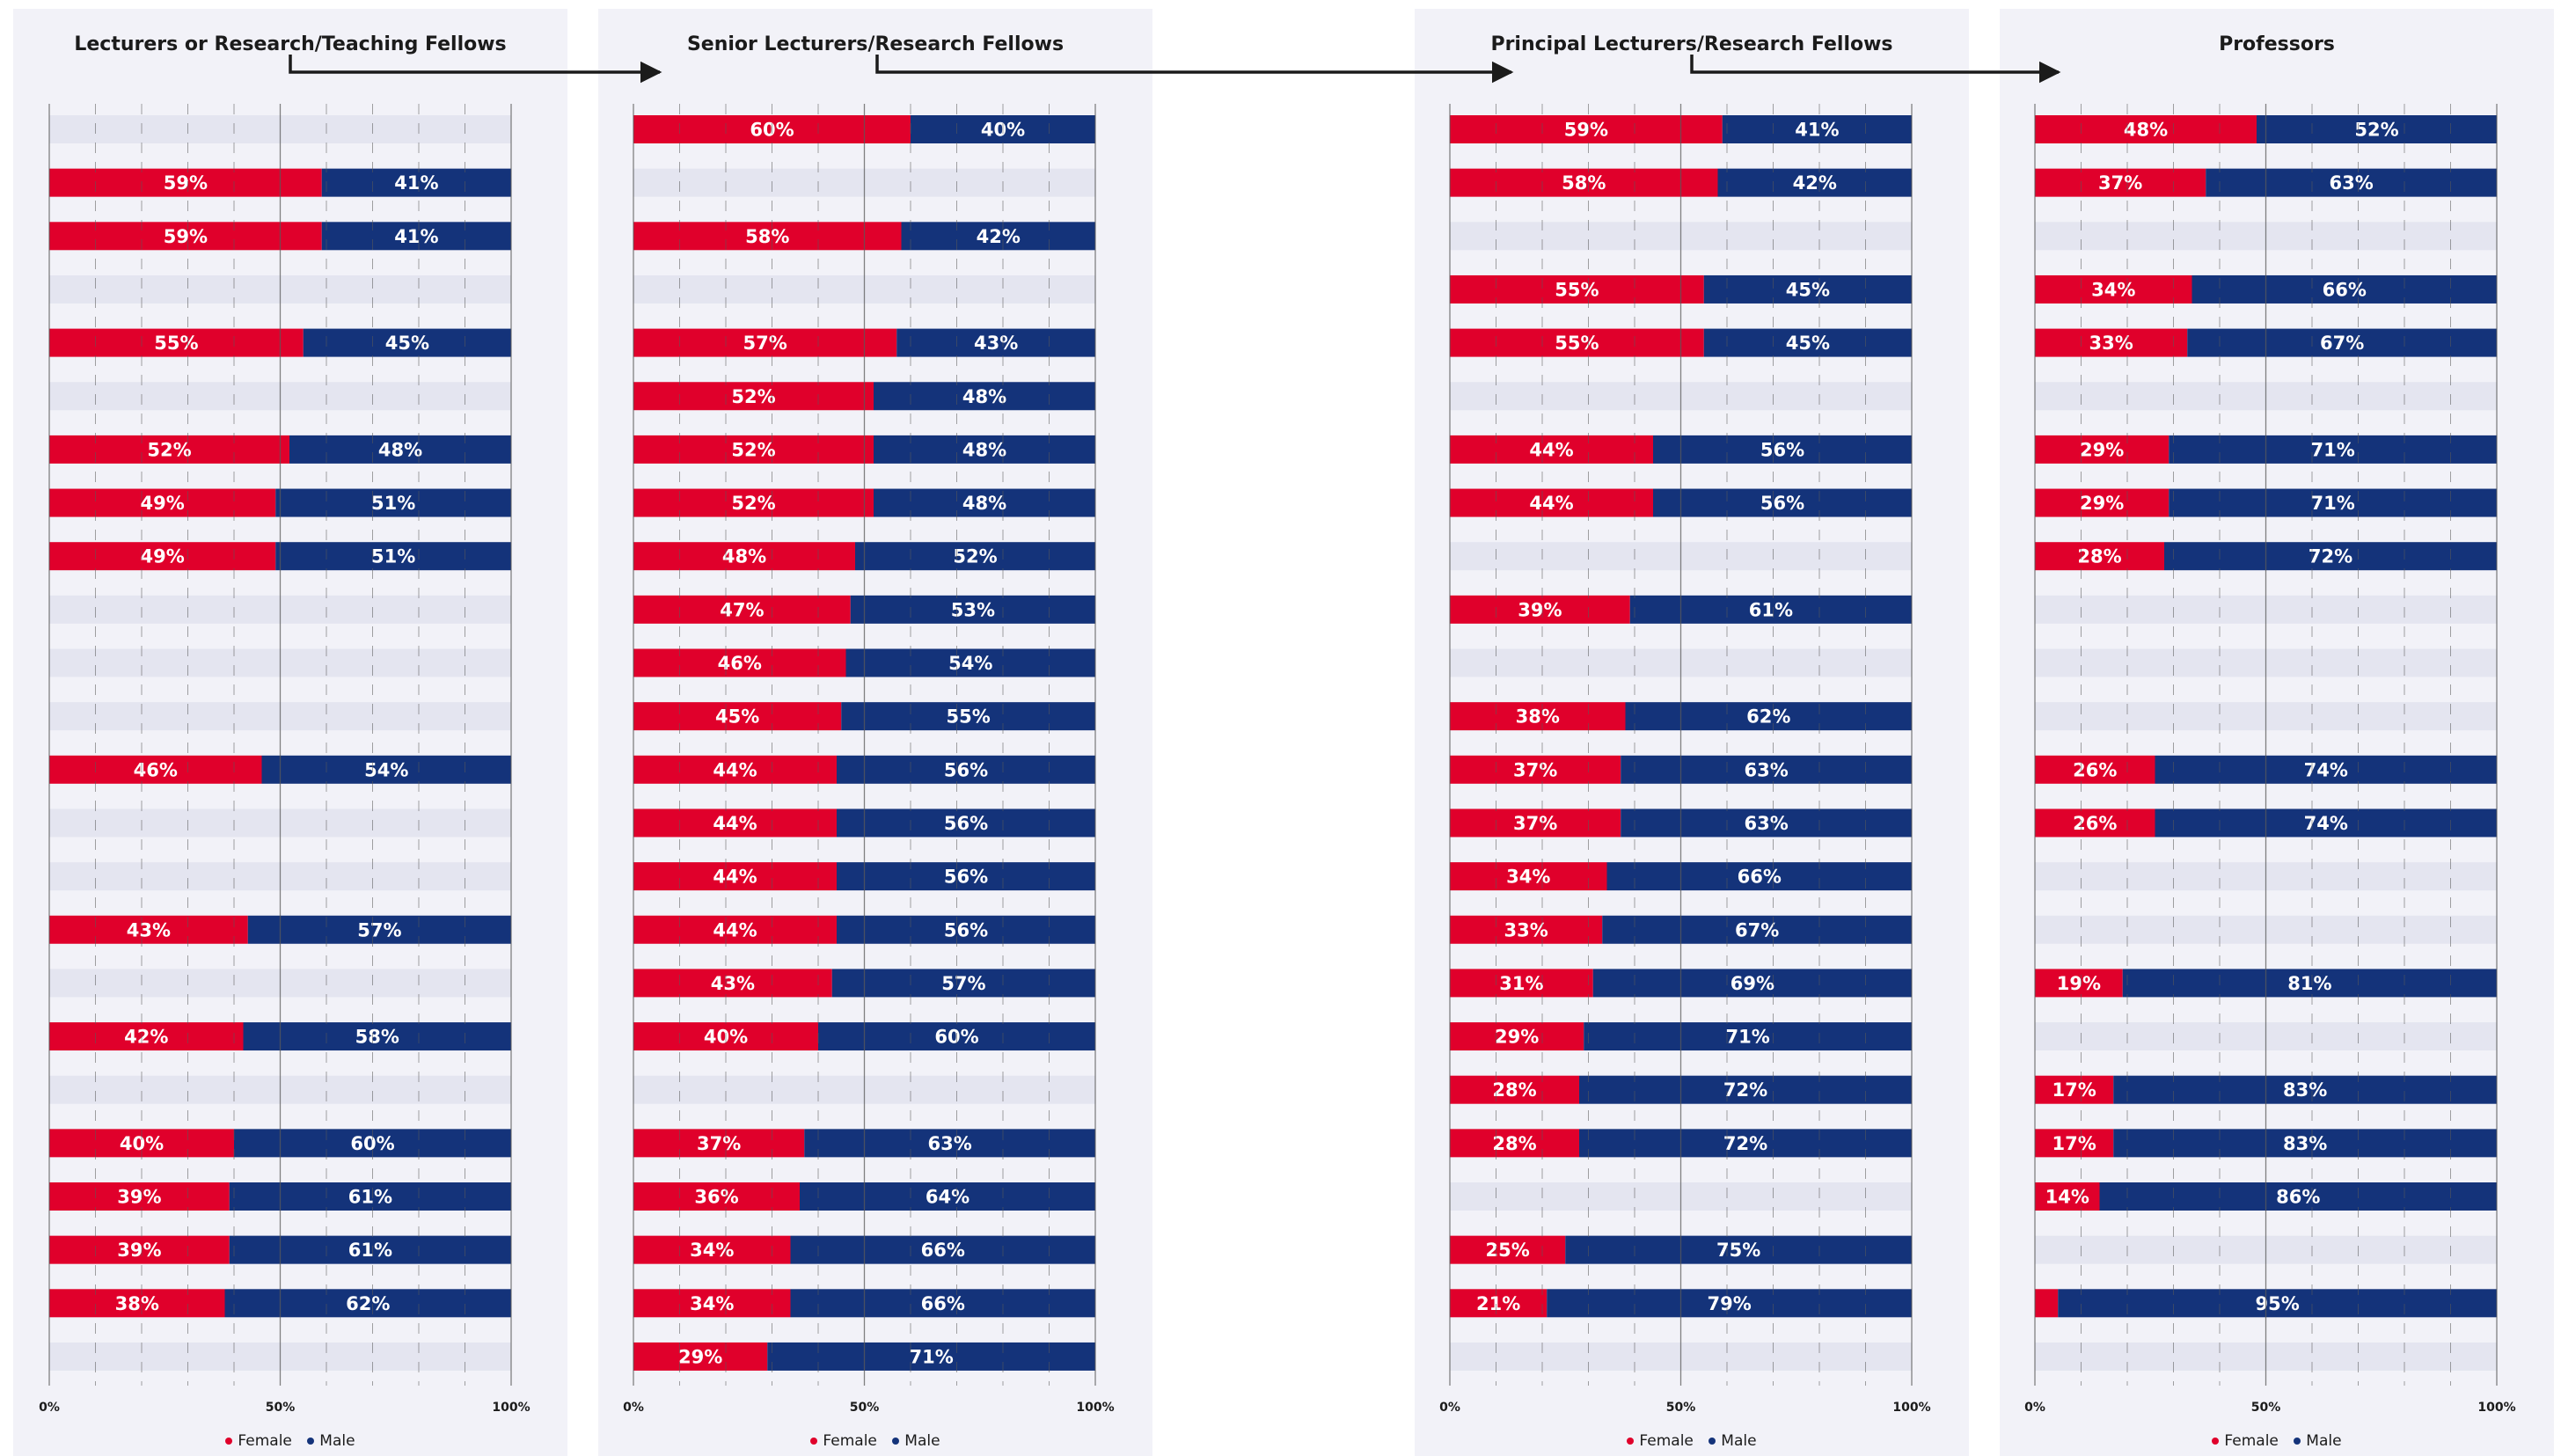 The height and width of the screenshot is (1456, 2561). Describe the element at coordinates (259, 1441) in the screenshot. I see `legend-item-female: Female` at that location.